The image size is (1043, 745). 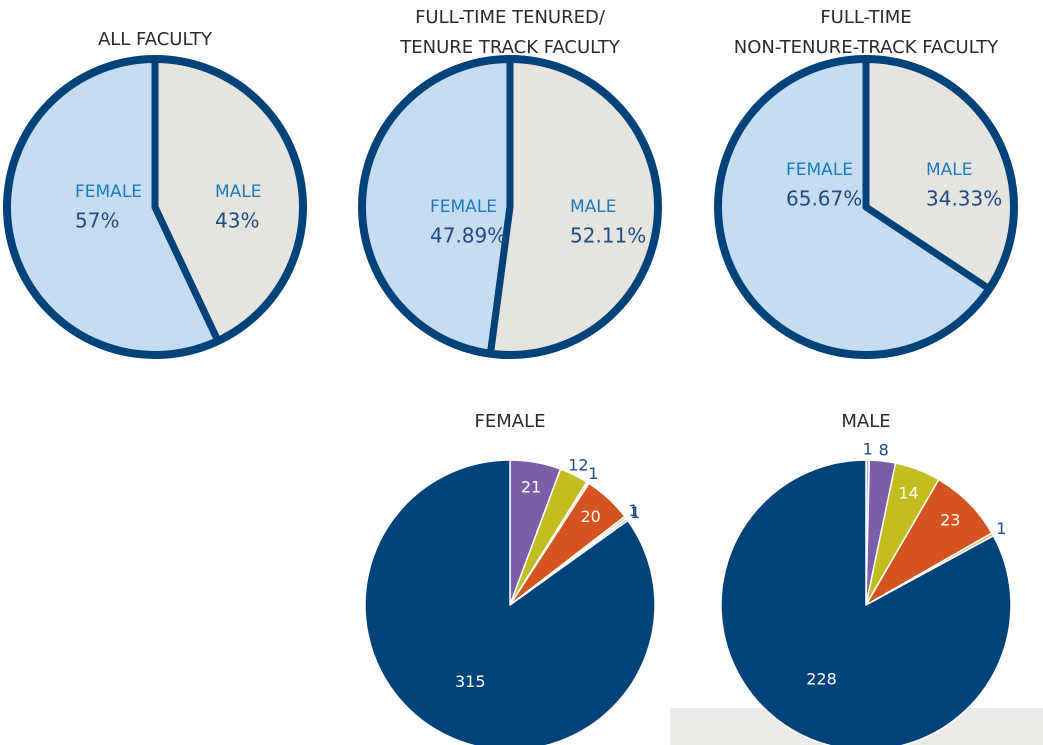 I want to click on slice-value-label: 65.67%, so click(x=824, y=199).